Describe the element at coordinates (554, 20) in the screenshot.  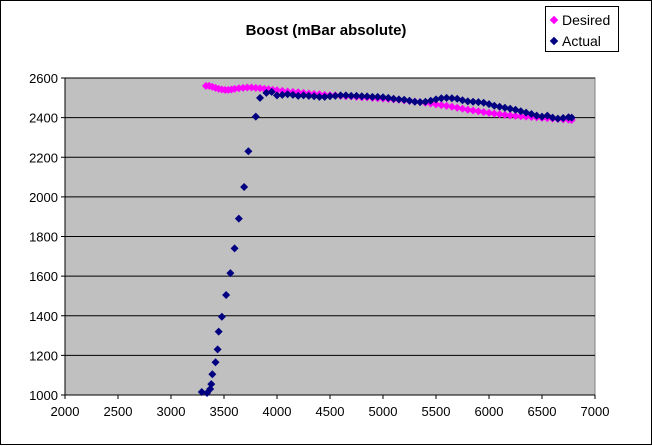
I see `legend-marker-desired` at that location.